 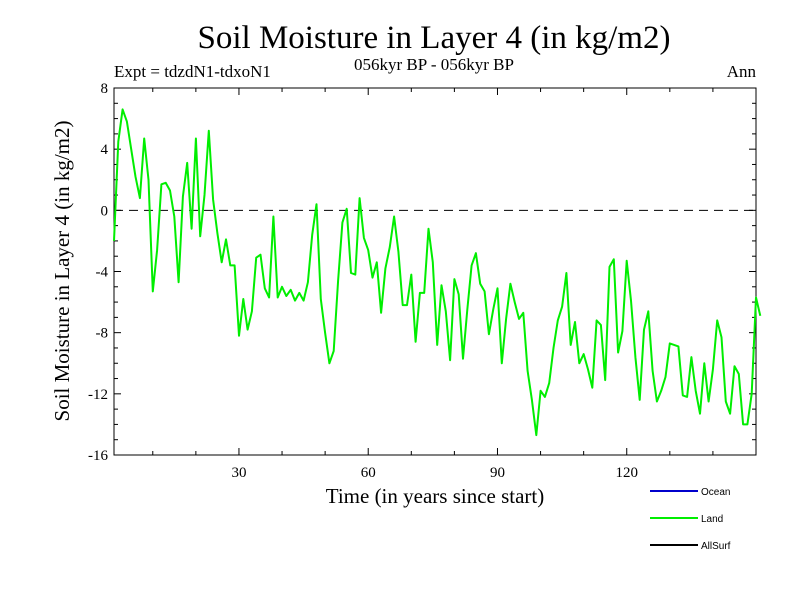 What do you see at coordinates (105, 211) in the screenshot?
I see `y-tick-label: 0` at bounding box center [105, 211].